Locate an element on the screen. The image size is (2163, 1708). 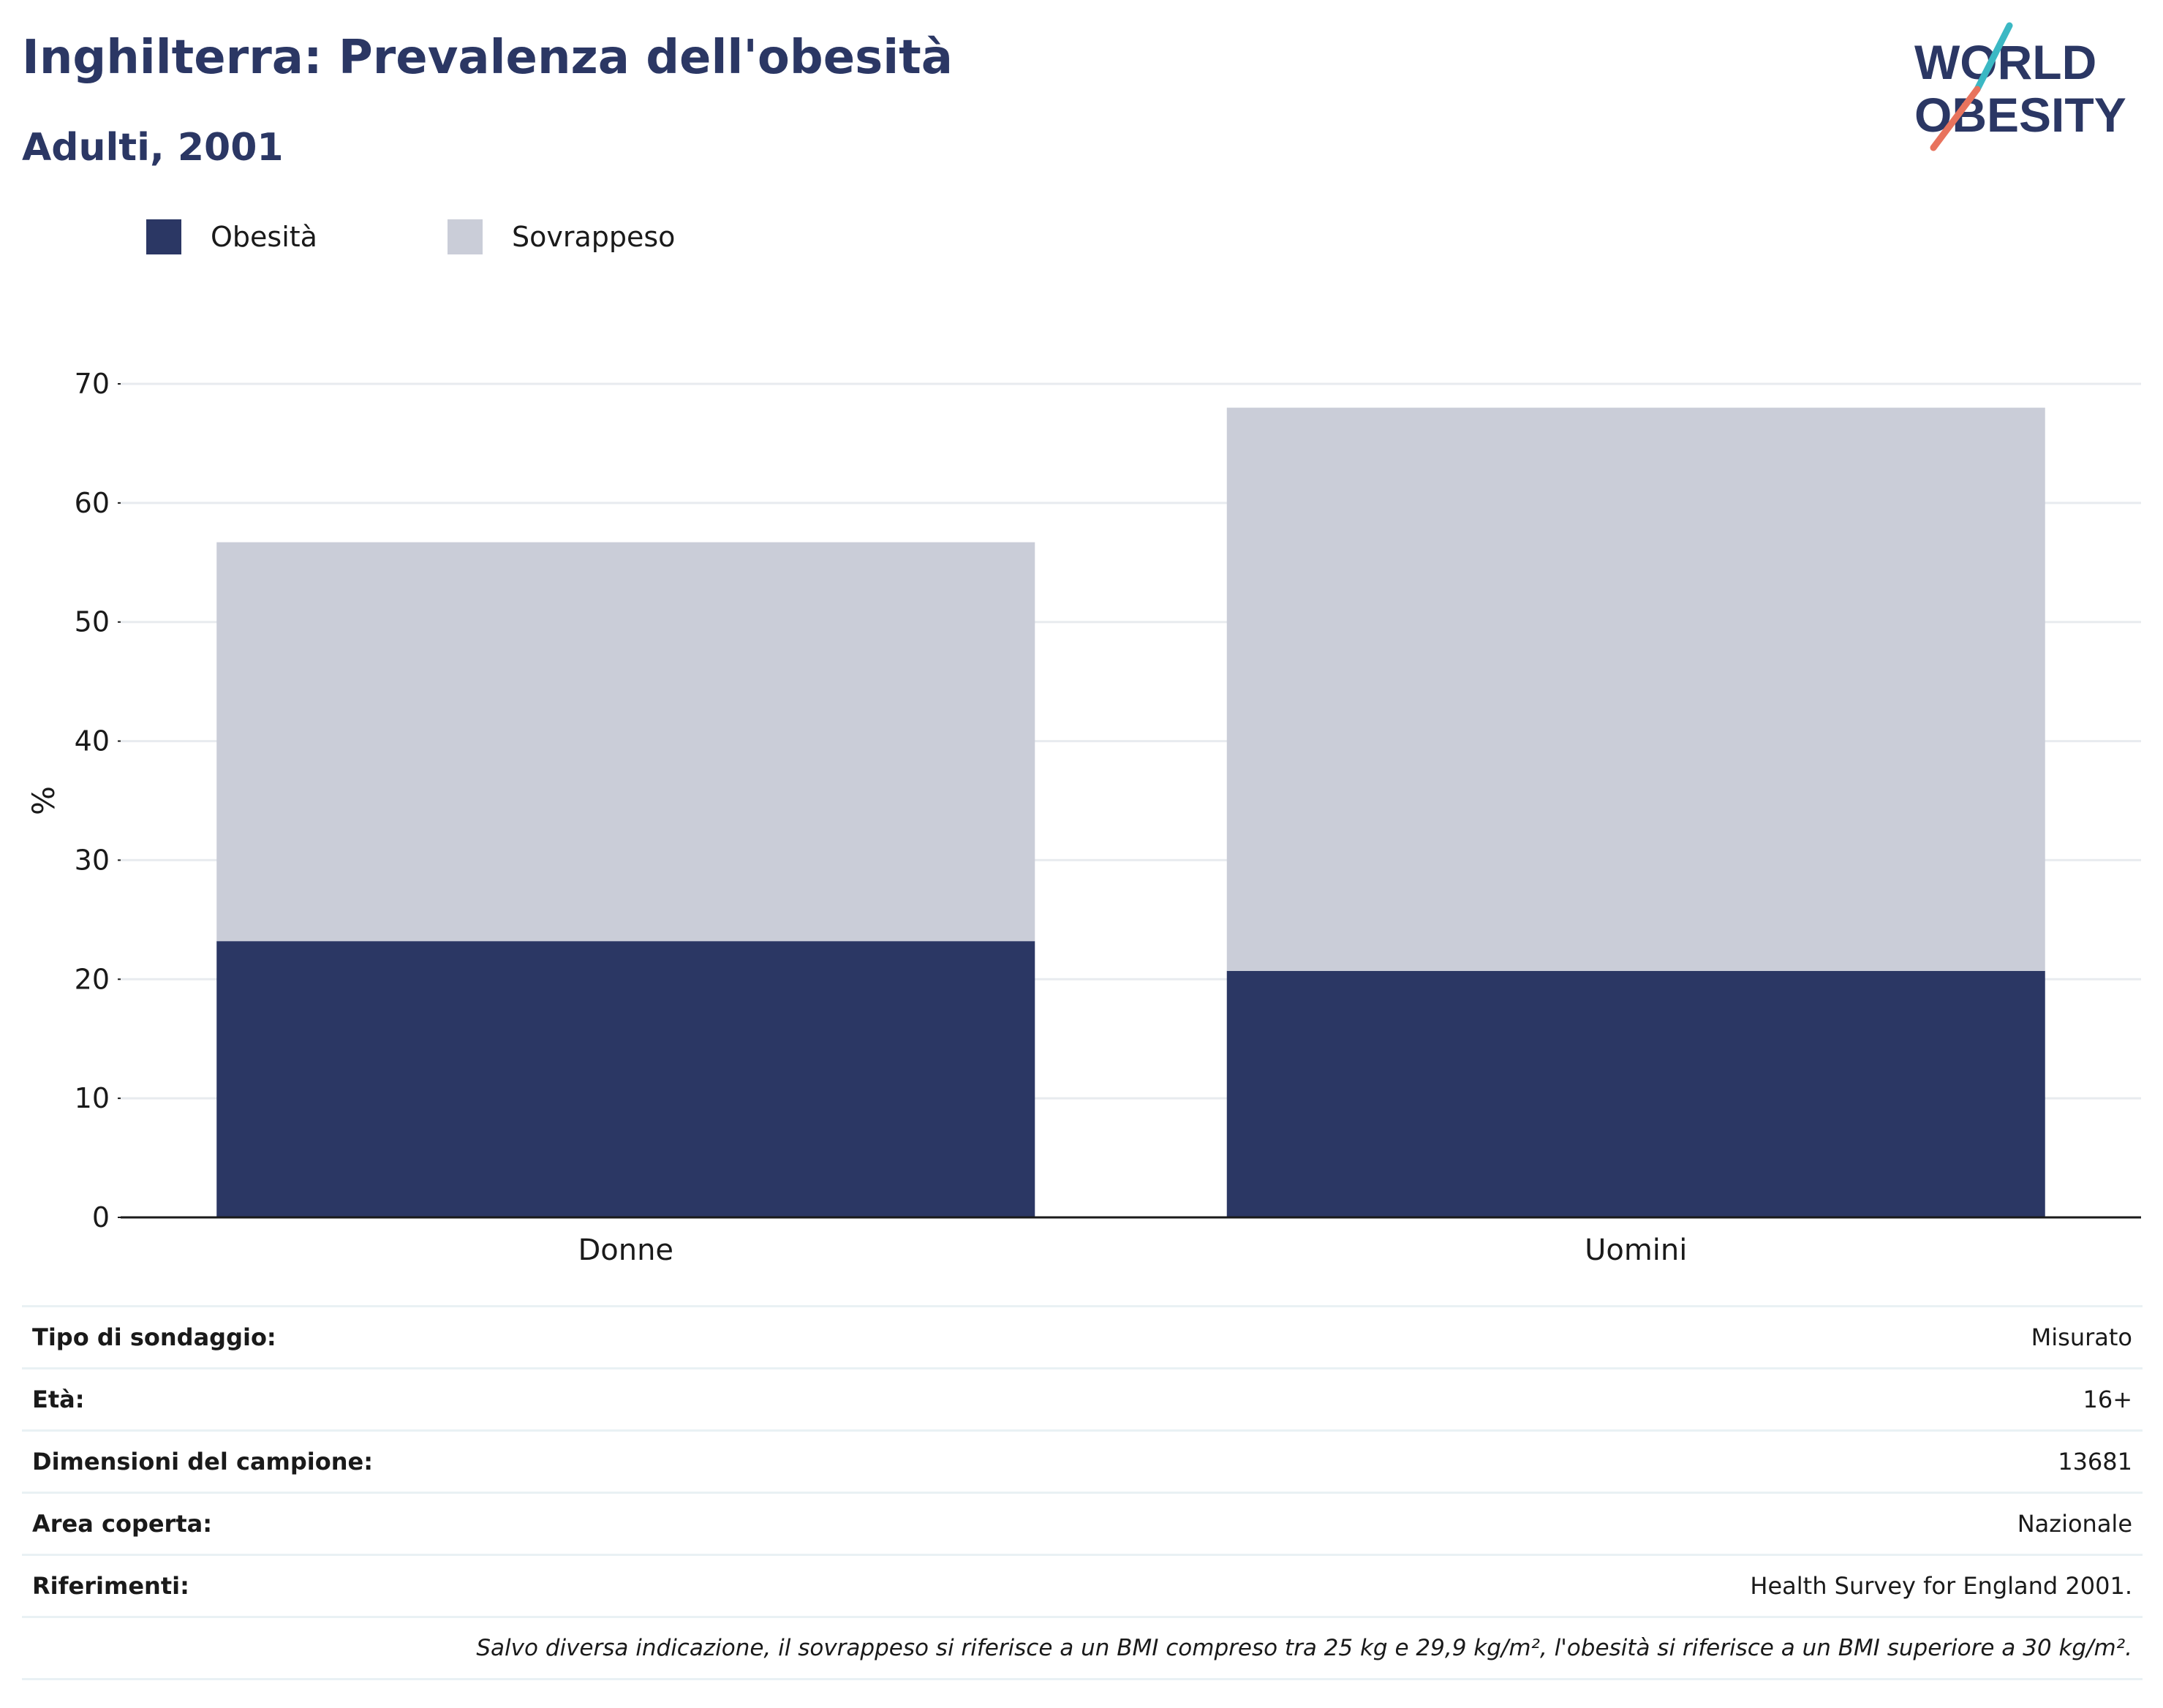
y-tick-label: 10 is located at coordinates (93, 1098).